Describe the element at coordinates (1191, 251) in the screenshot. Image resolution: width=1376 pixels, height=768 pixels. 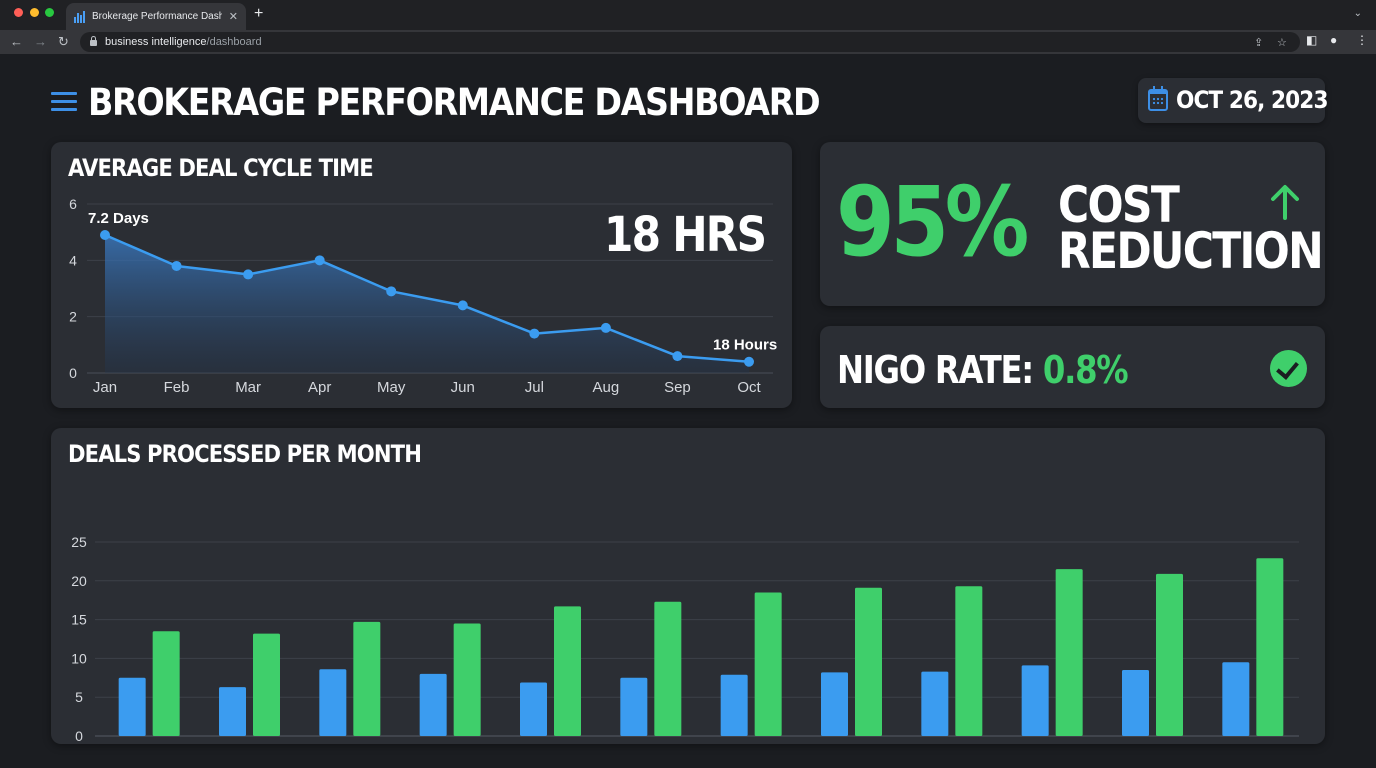
I see `cost-label-line2: REDUCTION` at that location.